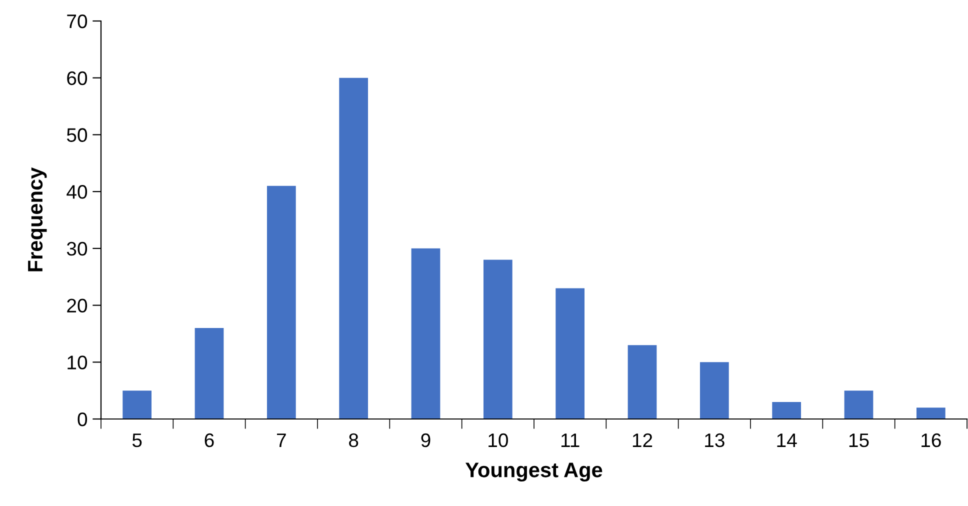  I want to click on x-tick-label: 15, so click(859, 441).